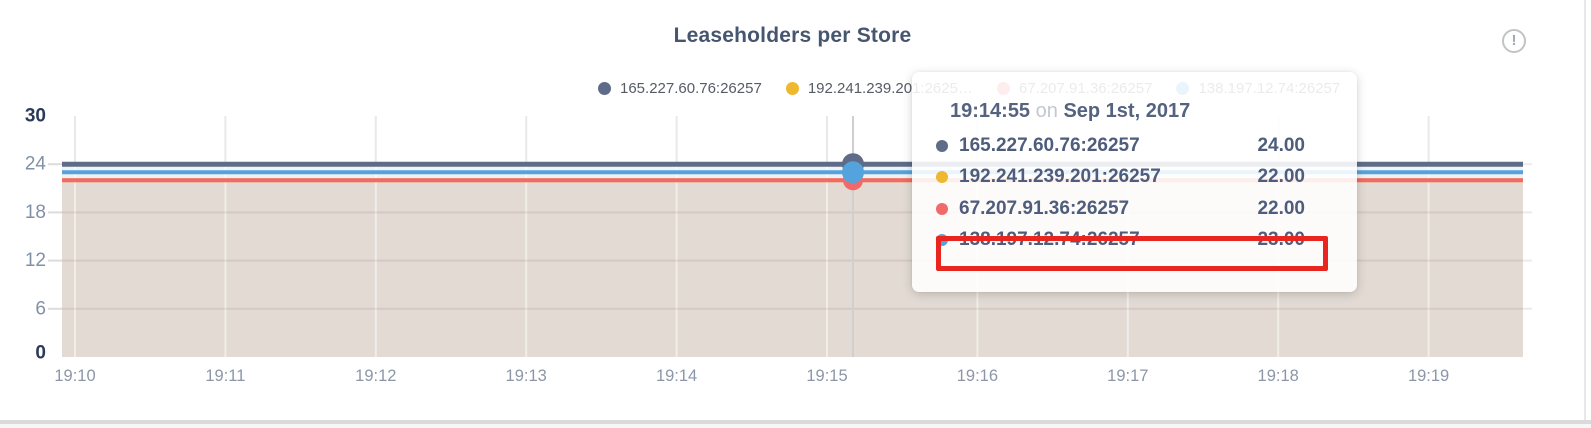  I want to click on tooltip-timestamp: 19:14:55 on Sep 1st, 2017, so click(1153, 111).